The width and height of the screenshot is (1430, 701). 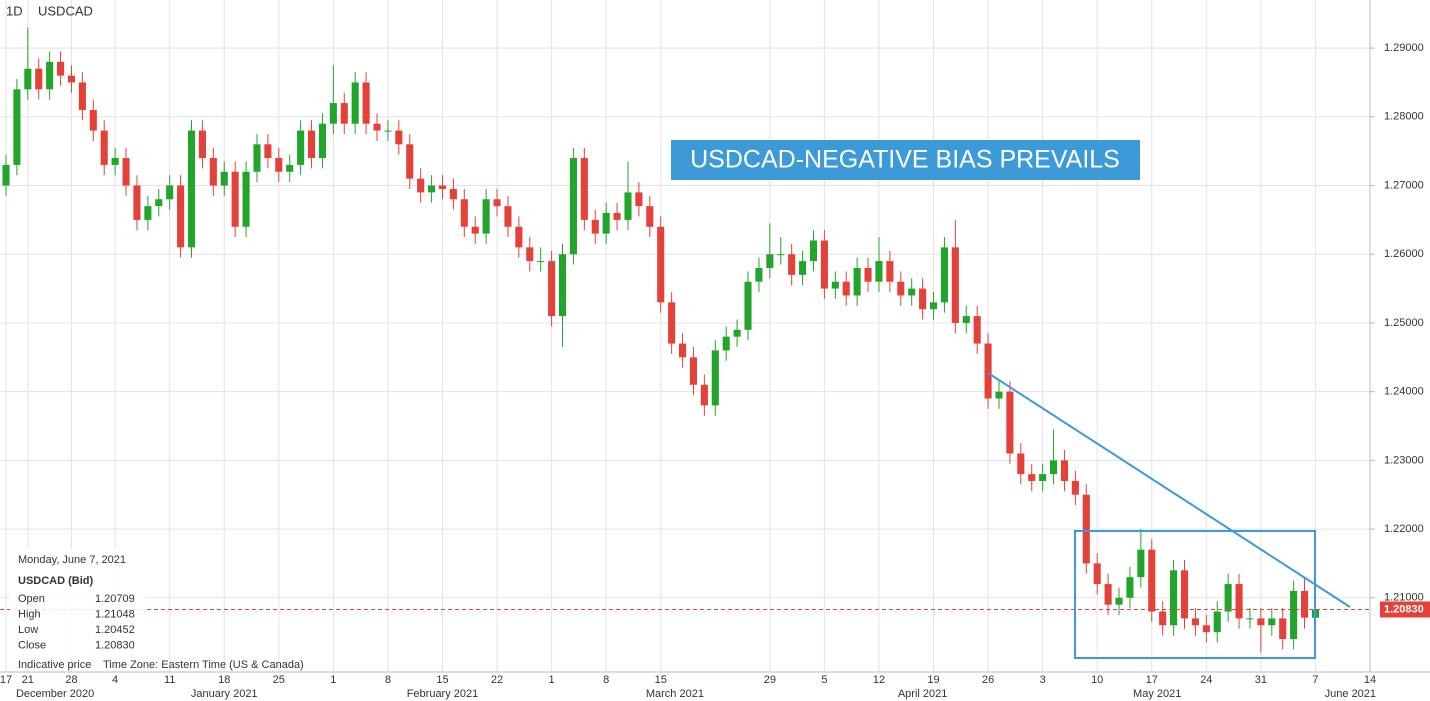 I want to click on x-tick-label: 14, so click(x=1370, y=680).